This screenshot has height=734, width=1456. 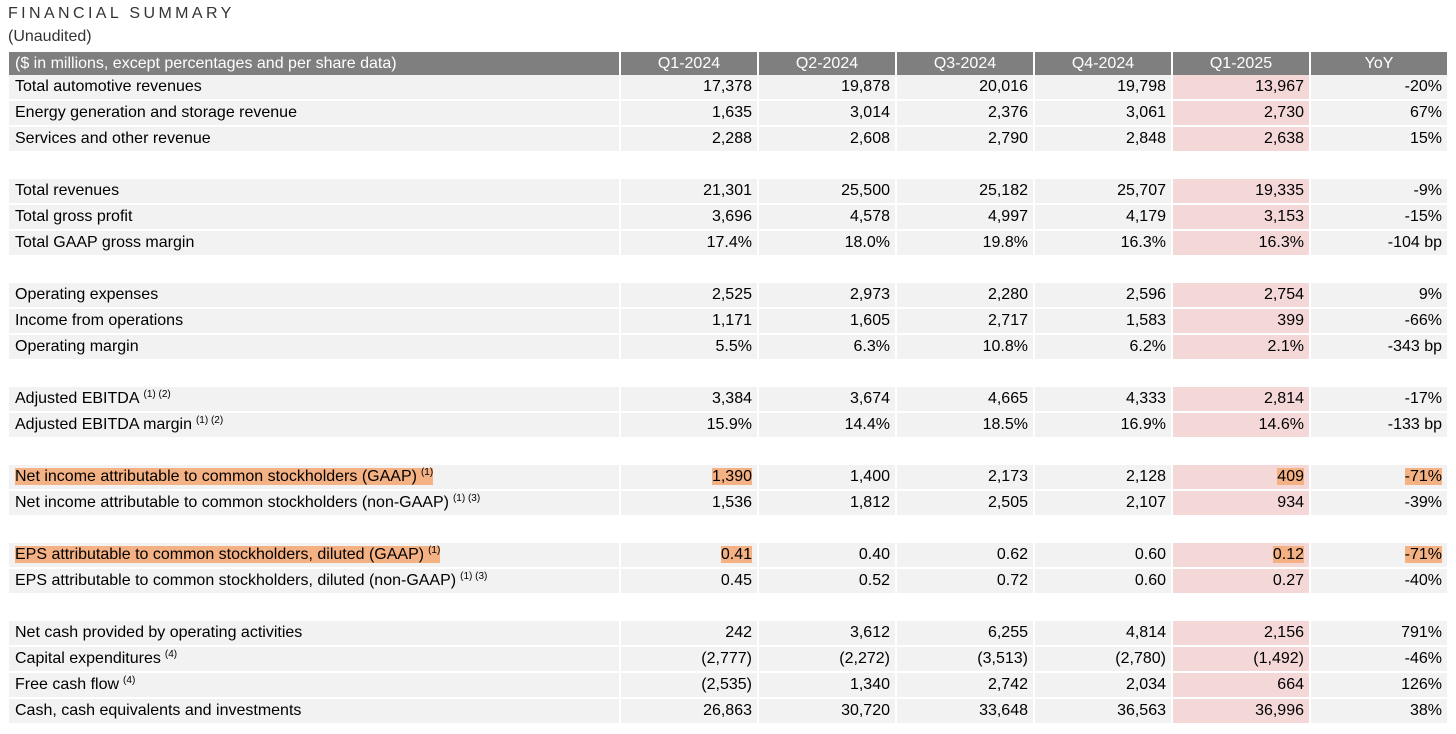 What do you see at coordinates (1241, 425) in the screenshot?
I see `cell-q1-2025: 14.6%` at bounding box center [1241, 425].